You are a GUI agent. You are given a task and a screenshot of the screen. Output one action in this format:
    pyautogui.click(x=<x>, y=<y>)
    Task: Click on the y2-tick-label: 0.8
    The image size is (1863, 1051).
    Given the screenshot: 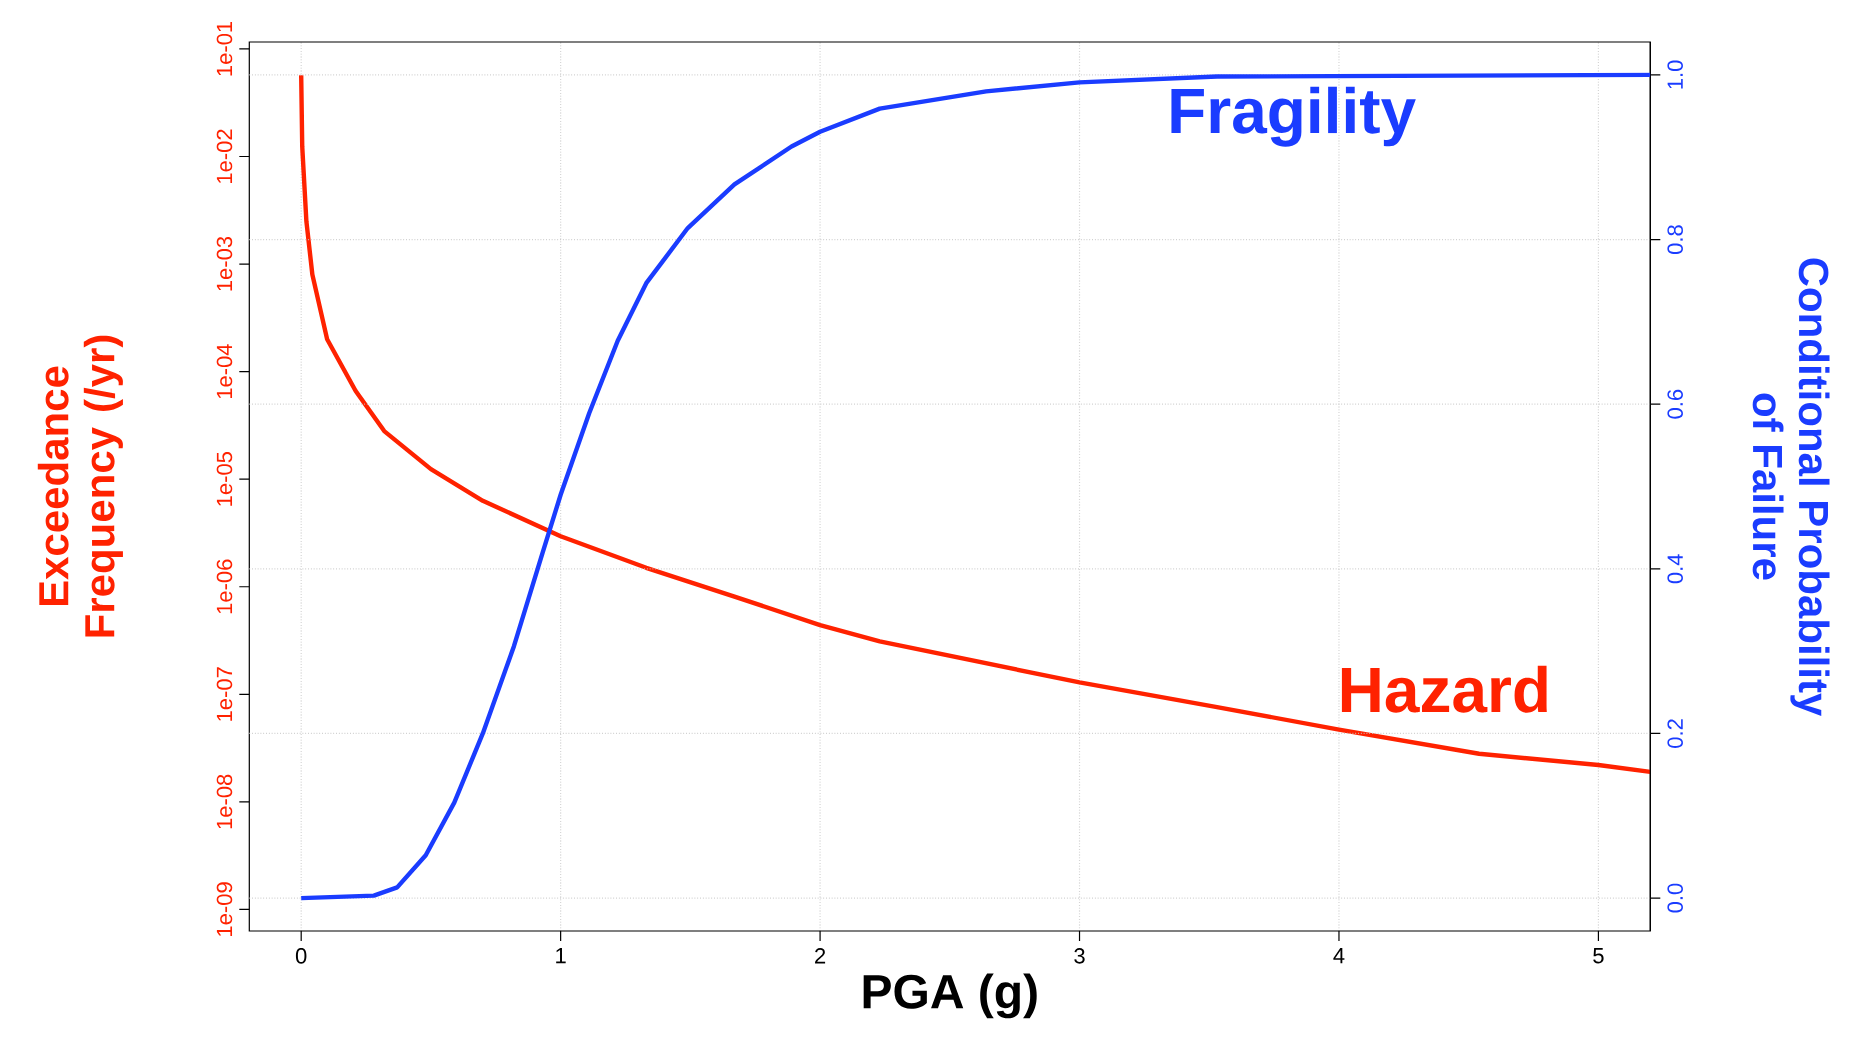 What is the action you would take?
    pyautogui.click(x=1675, y=239)
    